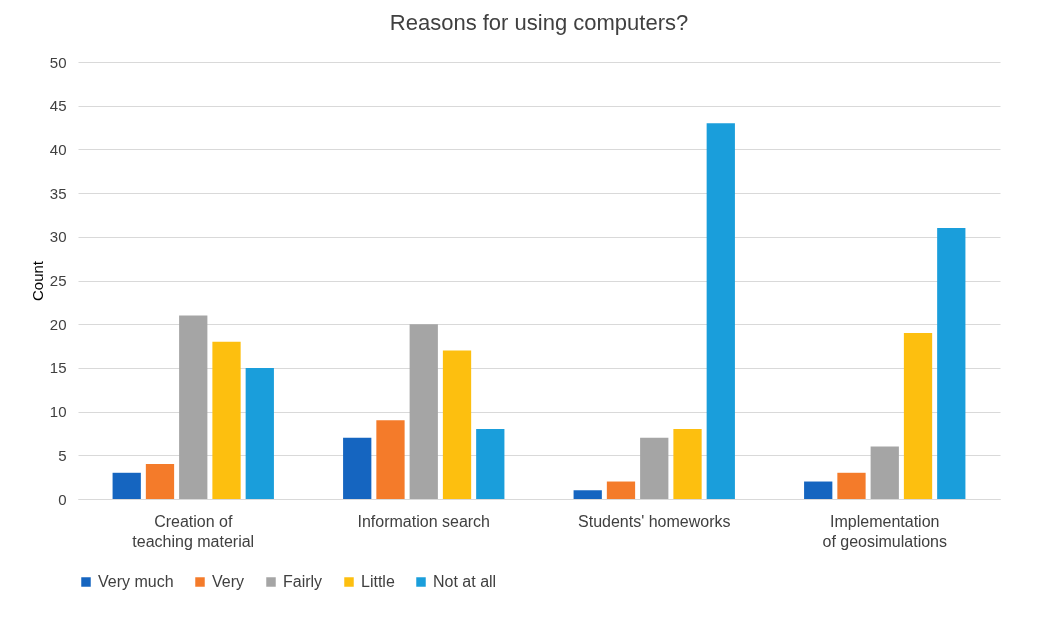 This screenshot has width=1041, height=617. What do you see at coordinates (58, 62) in the screenshot?
I see `y-tick-label: 50` at bounding box center [58, 62].